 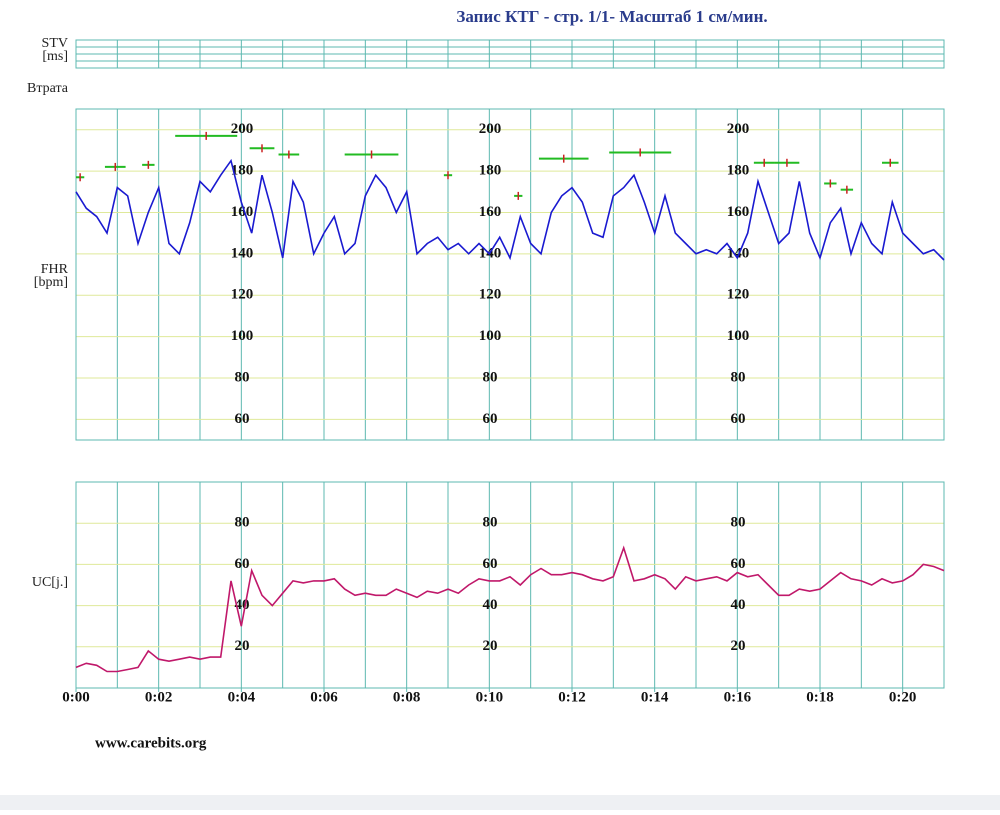 What do you see at coordinates (55, 43) in the screenshot?
I see `stv-label: STV` at bounding box center [55, 43].